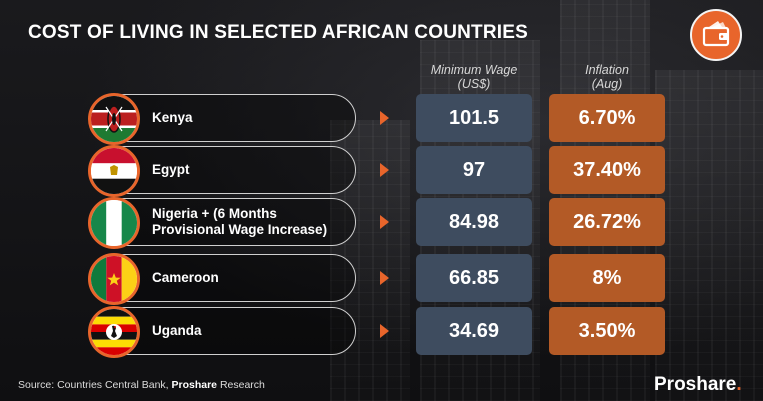 This screenshot has width=763, height=401. I want to click on inflation-value: 26.72%, so click(607, 222).